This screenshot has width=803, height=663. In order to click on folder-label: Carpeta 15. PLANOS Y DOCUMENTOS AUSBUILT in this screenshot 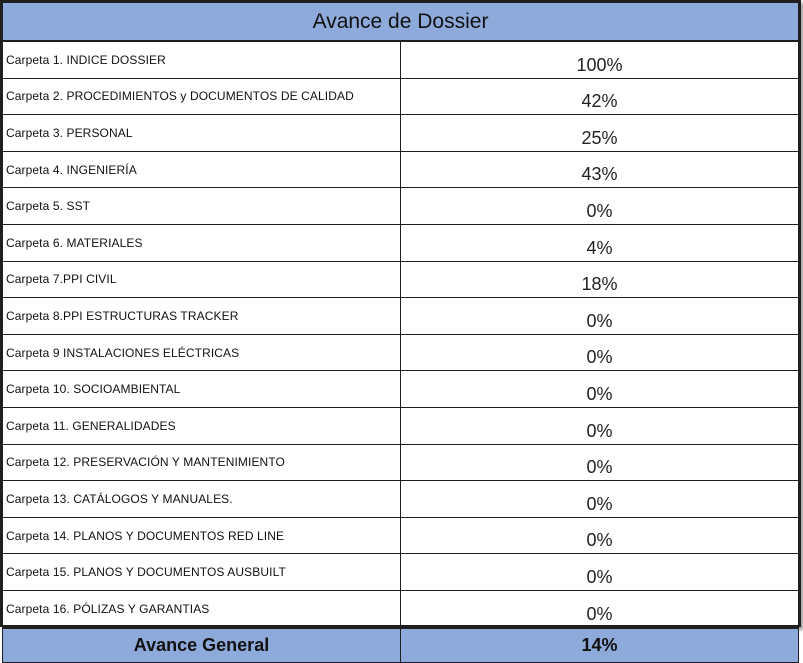, I will do `click(201, 572)`.